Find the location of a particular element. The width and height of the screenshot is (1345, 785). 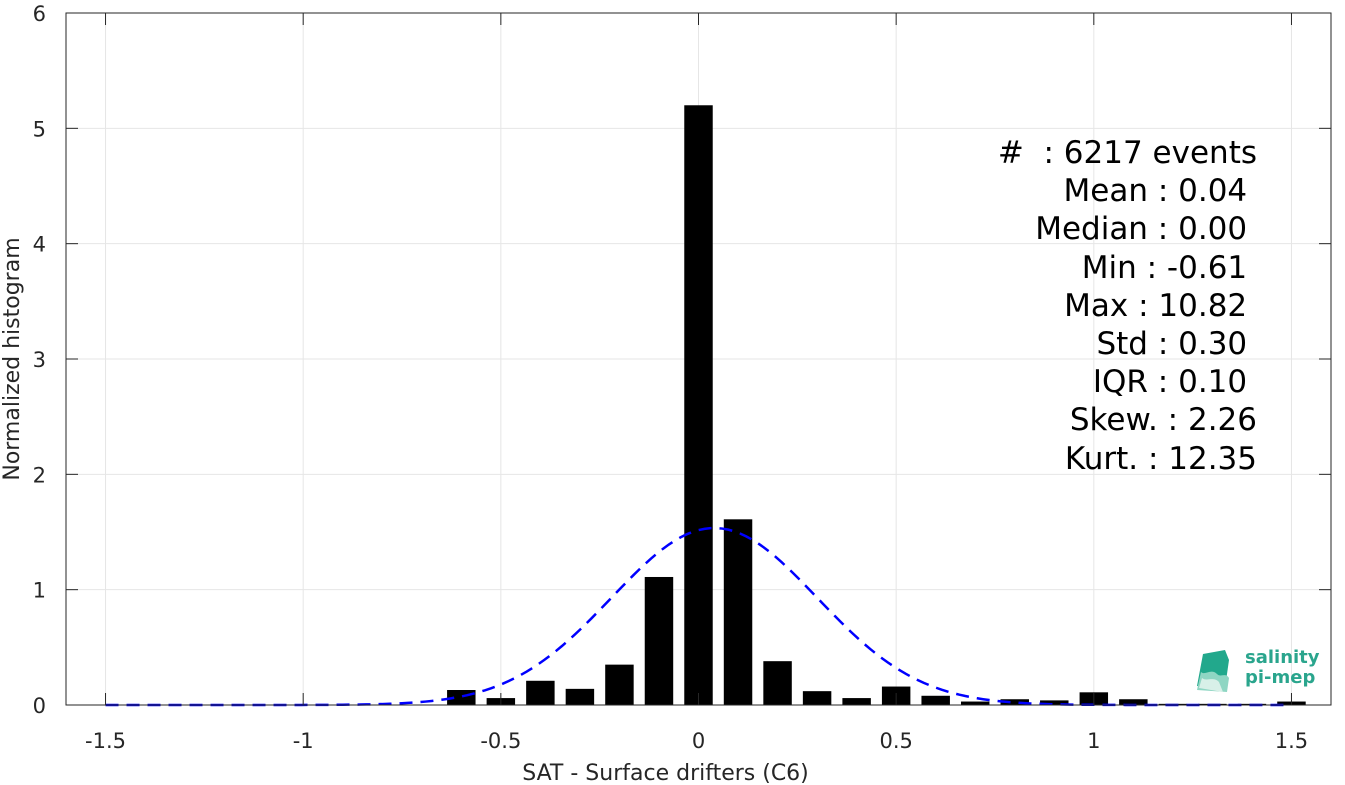

x-tick-label: -1 is located at coordinates (303, 741).